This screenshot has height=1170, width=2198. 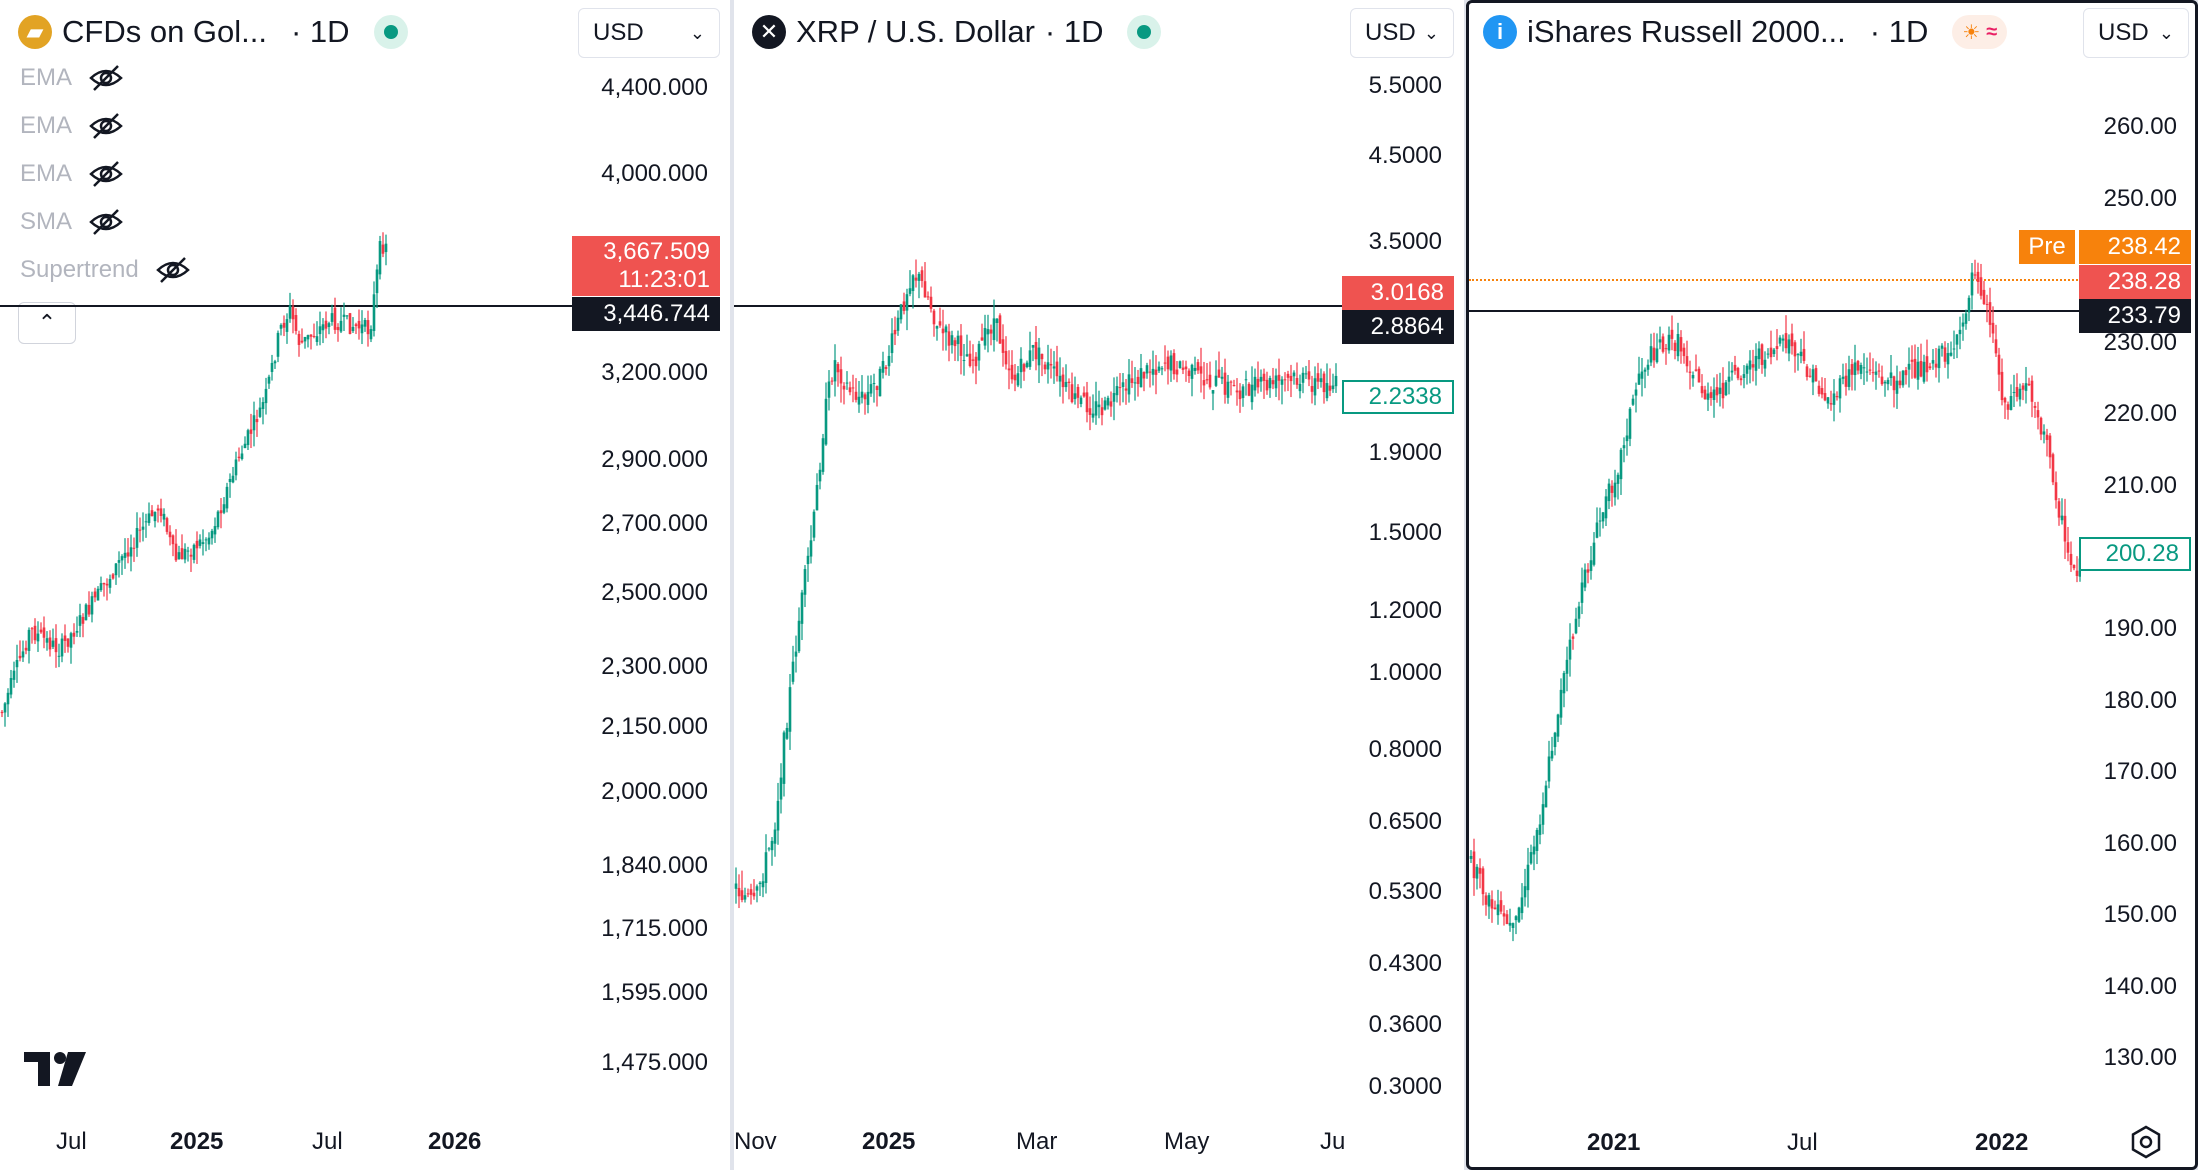 I want to click on price-tick: 180.00, so click(x=2140, y=700).